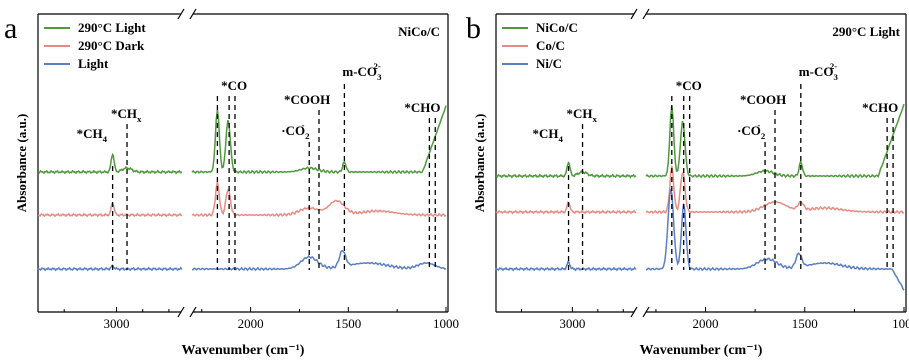  What do you see at coordinates (550, 45) in the screenshot?
I see `legend-label: Co/C` at bounding box center [550, 45].